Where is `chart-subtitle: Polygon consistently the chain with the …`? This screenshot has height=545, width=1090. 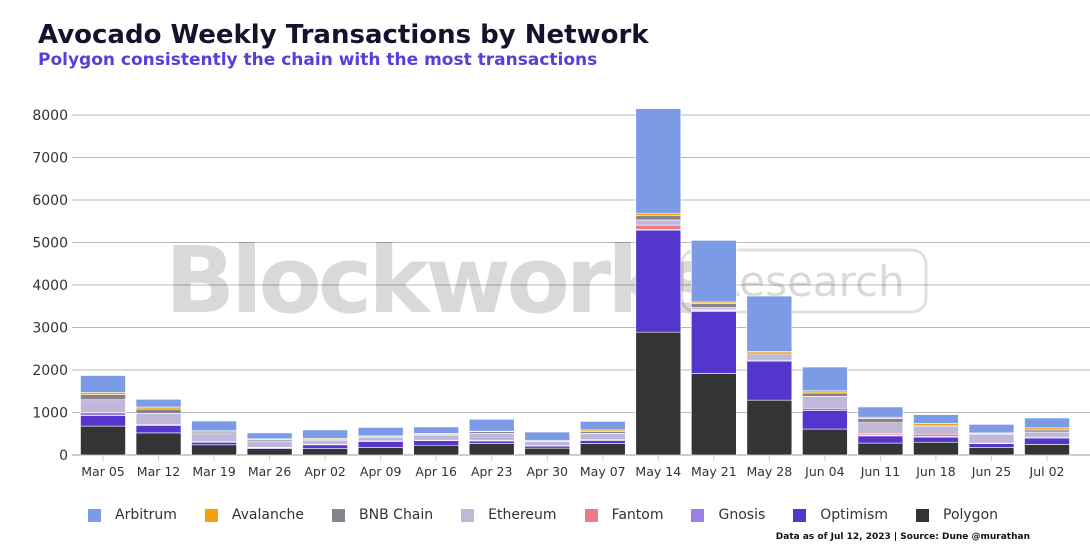
chart-subtitle: Polygon consistently the chain with the … is located at coordinates (318, 60).